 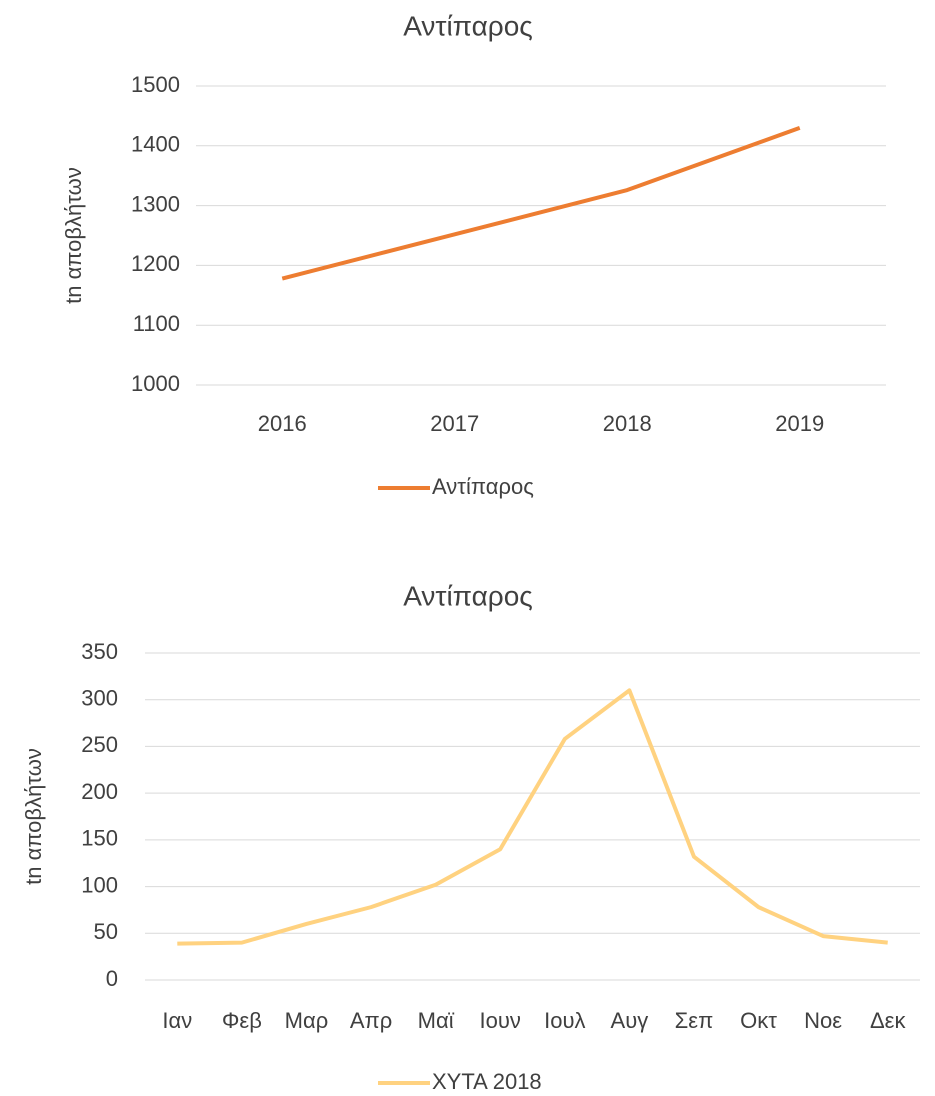 I want to click on x-tick-label: 2016, so click(x=282, y=423).